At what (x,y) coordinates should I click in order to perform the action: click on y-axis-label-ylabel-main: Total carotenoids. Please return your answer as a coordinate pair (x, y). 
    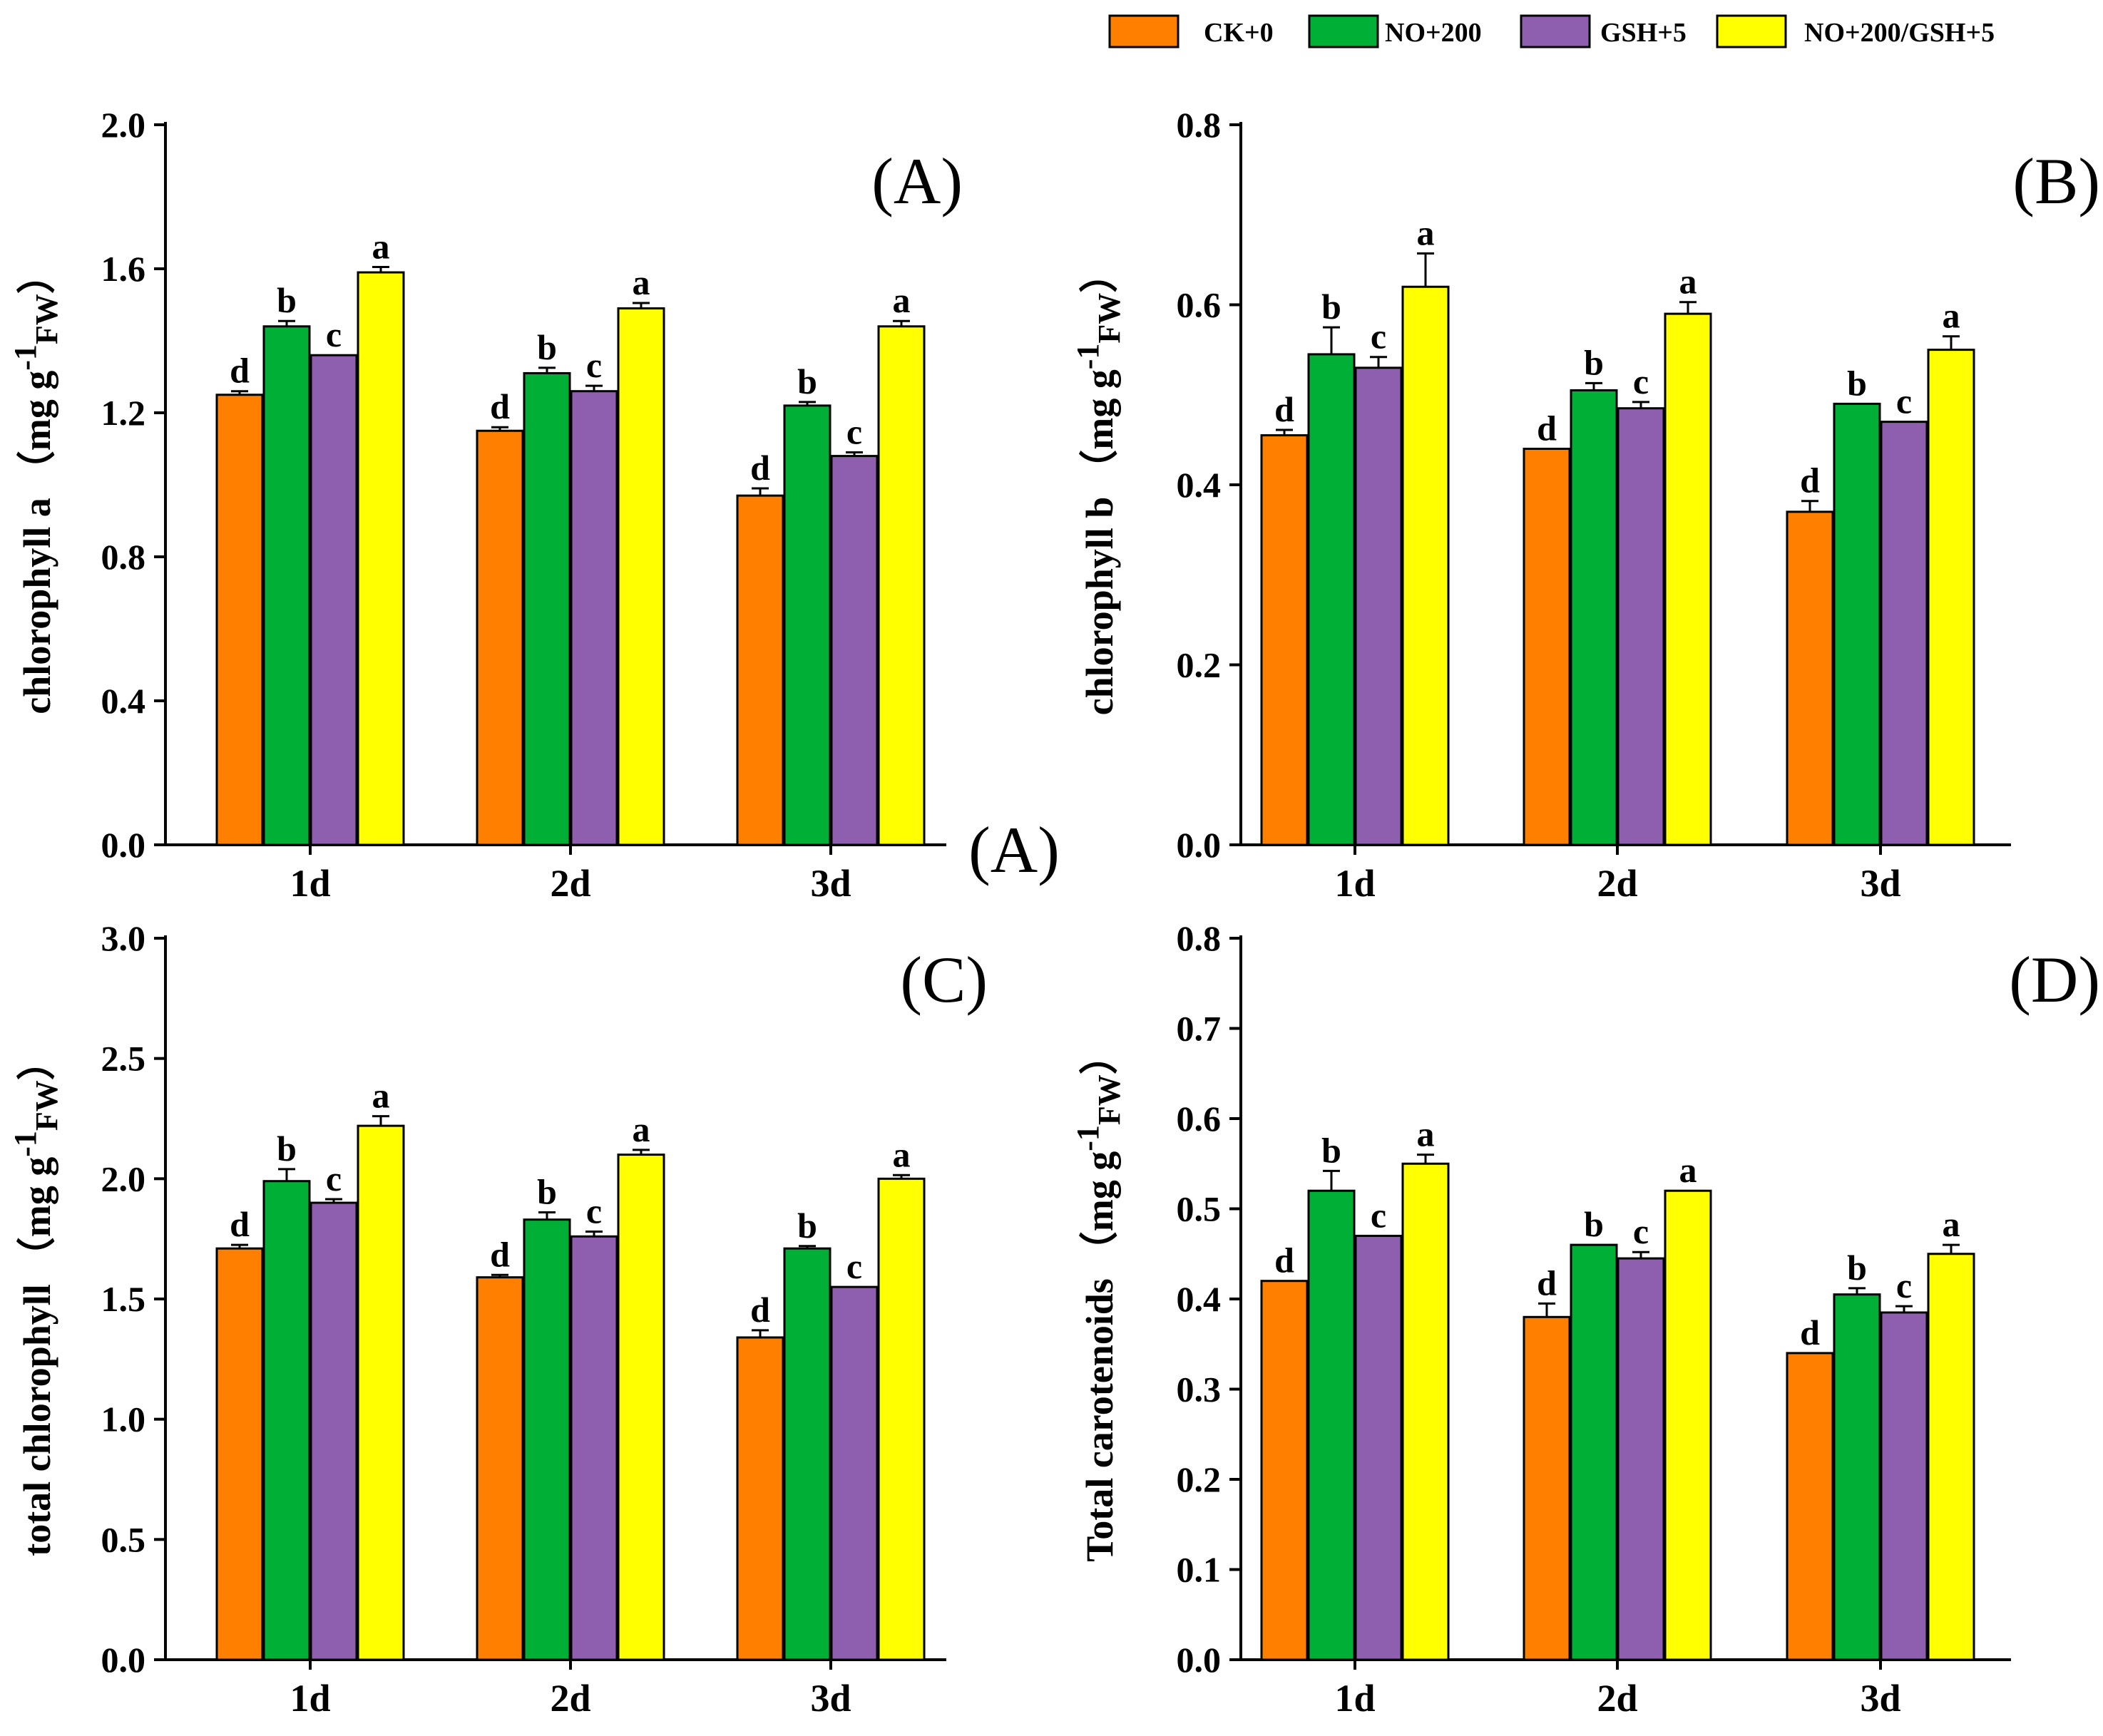
    Looking at the image, I should click on (1099, 1420).